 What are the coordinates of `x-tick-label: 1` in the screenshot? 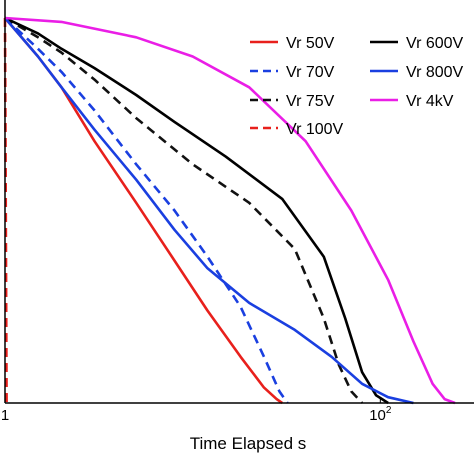 It's located at (5, 415).